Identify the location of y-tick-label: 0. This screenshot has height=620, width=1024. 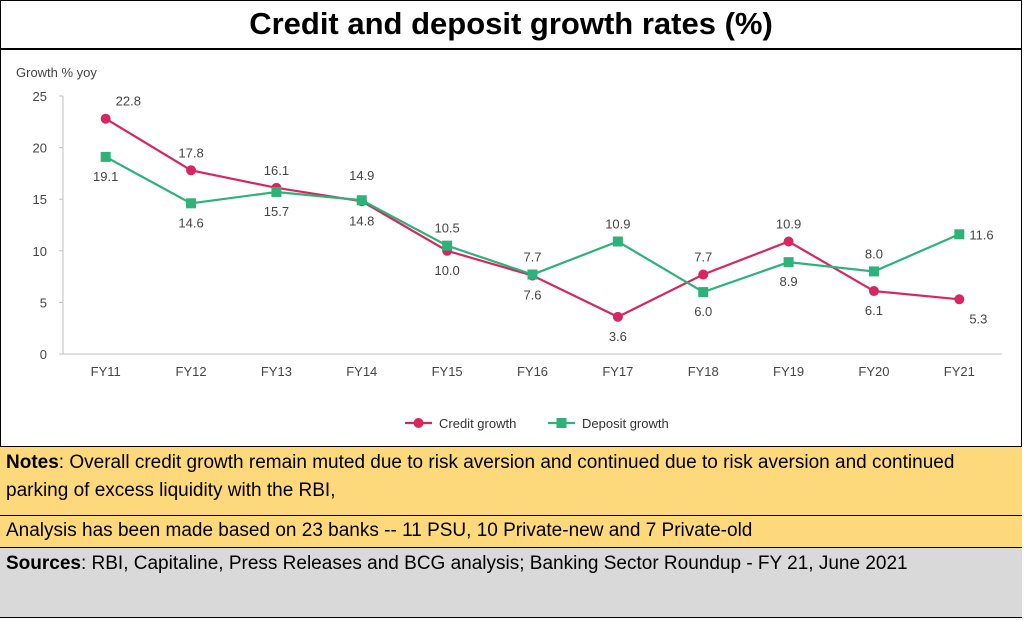
(43, 354).